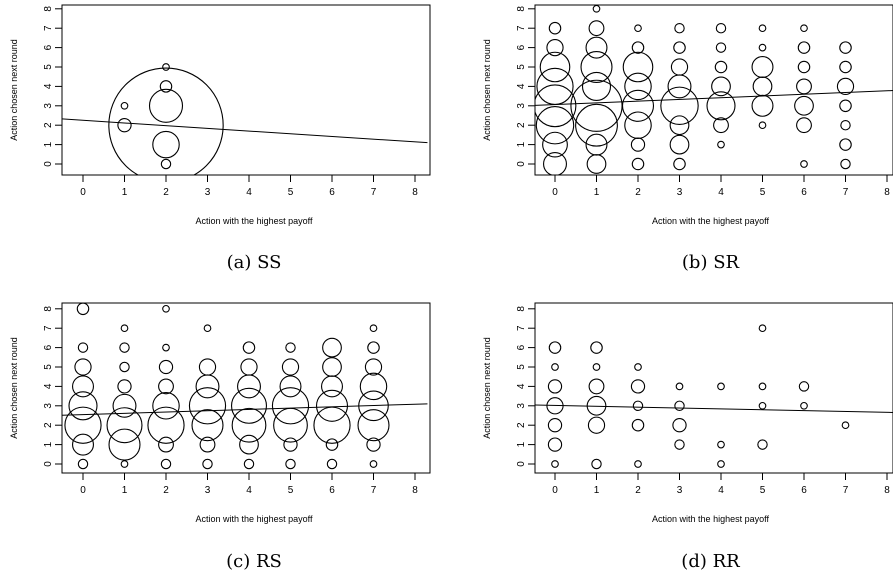 The height and width of the screenshot is (579, 893). Describe the element at coordinates (249, 490) in the screenshot. I see `x-tick-label: 4` at that location.